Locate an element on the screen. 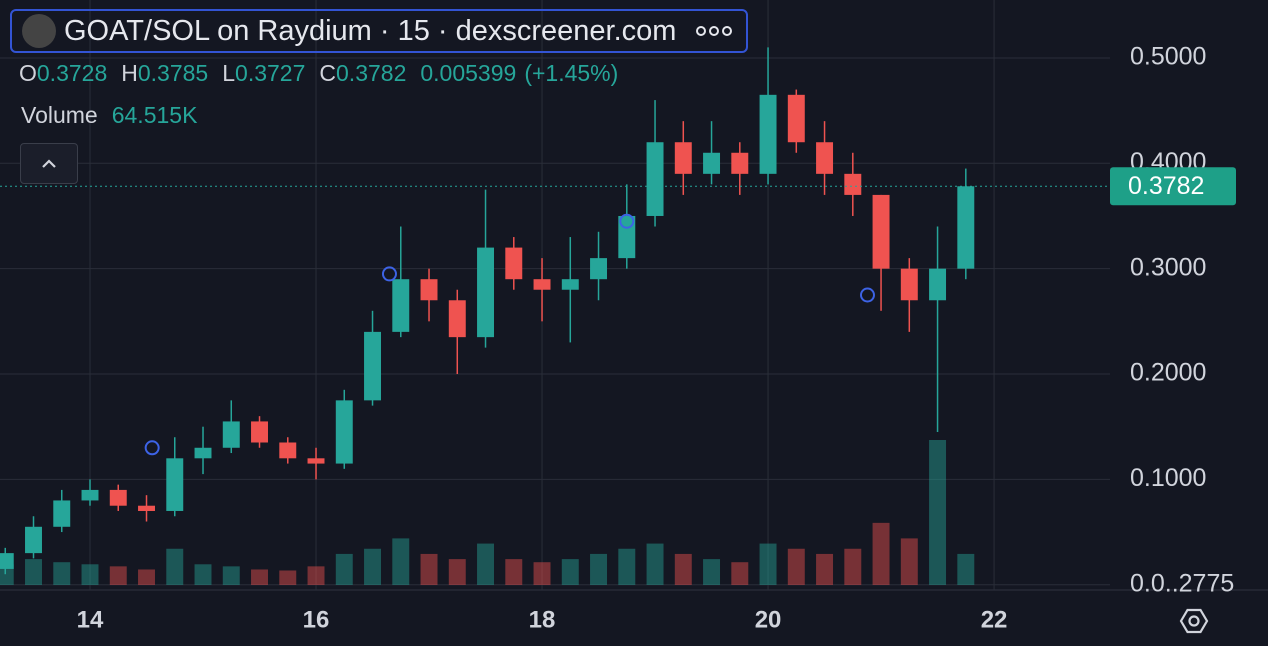  x-tick-label: 18 is located at coordinates (542, 619).